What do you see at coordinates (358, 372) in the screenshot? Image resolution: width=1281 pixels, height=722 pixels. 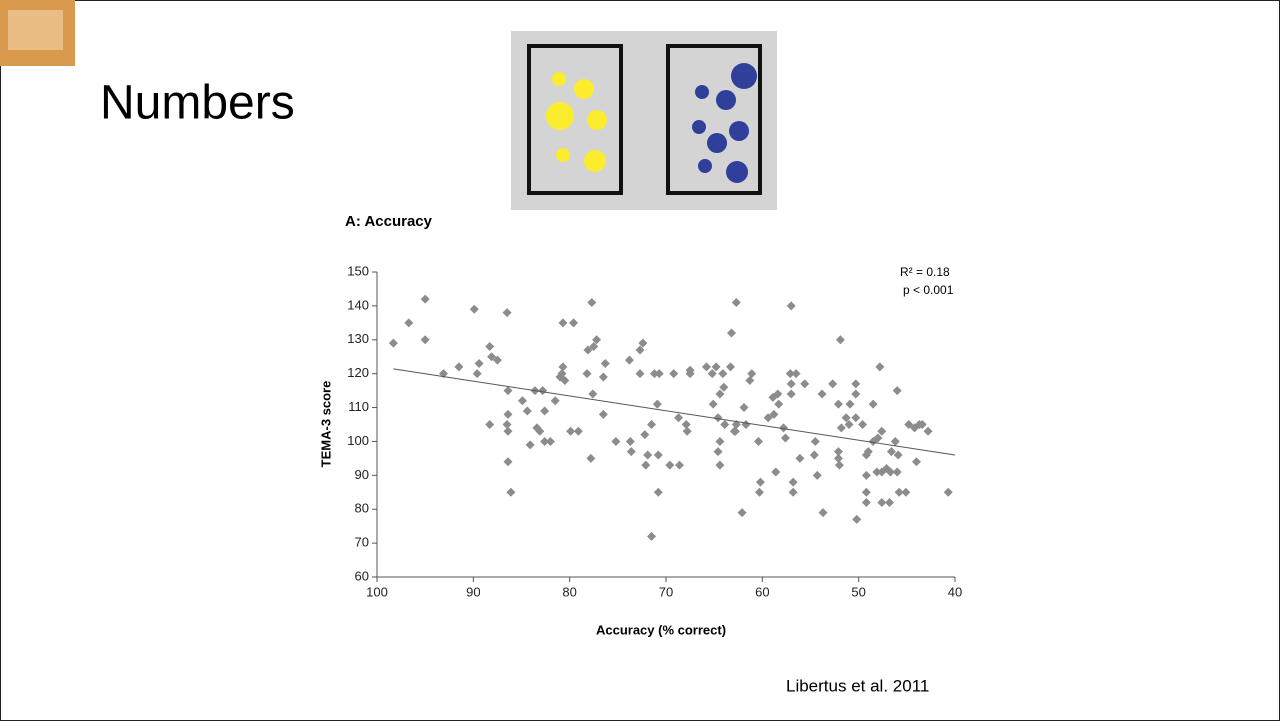 I see `y-tick-label: 120` at bounding box center [358, 372].